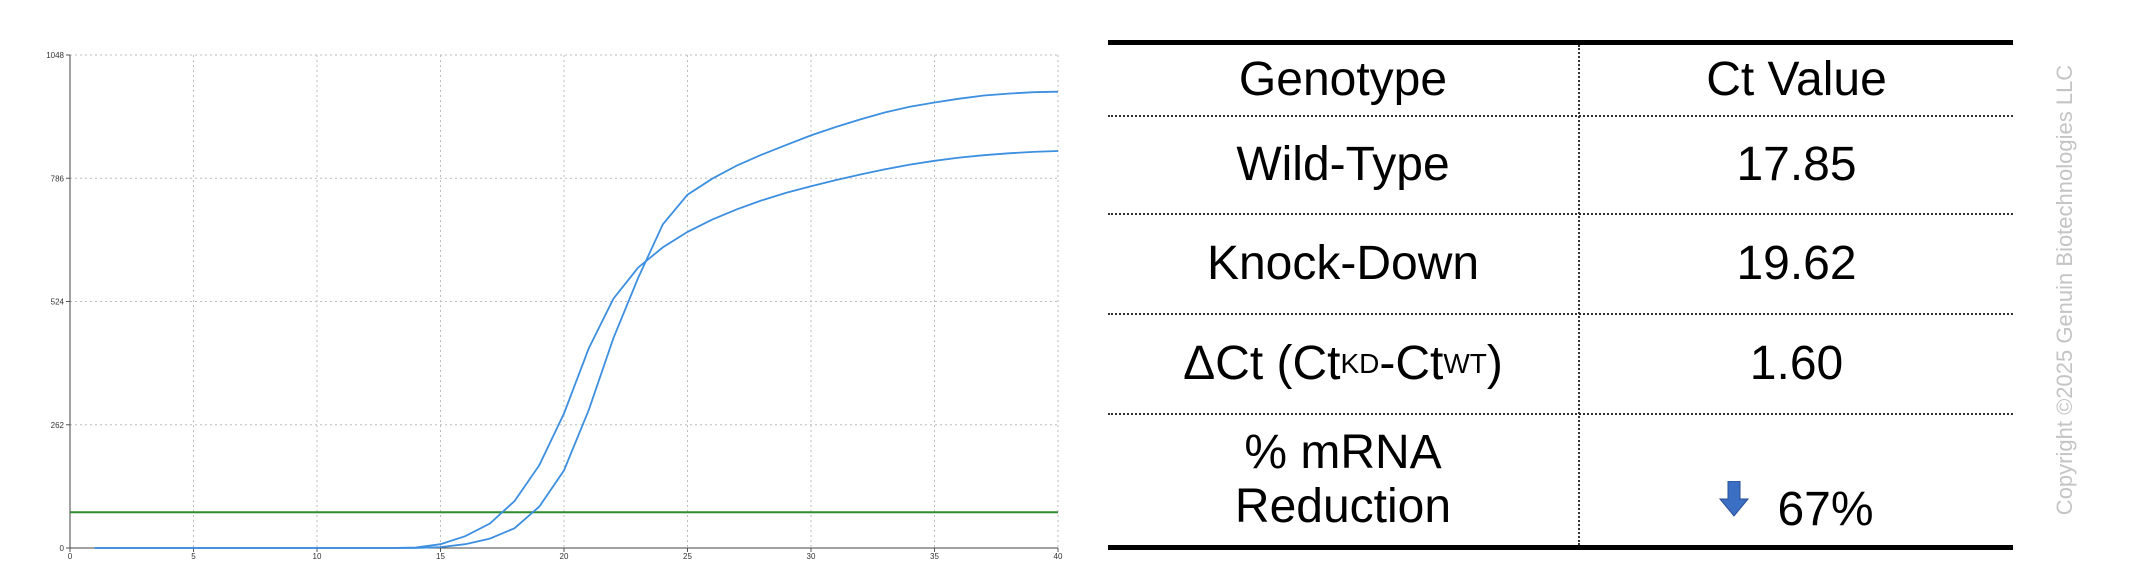  I want to click on down-arrow-icon, so click(1734, 502).